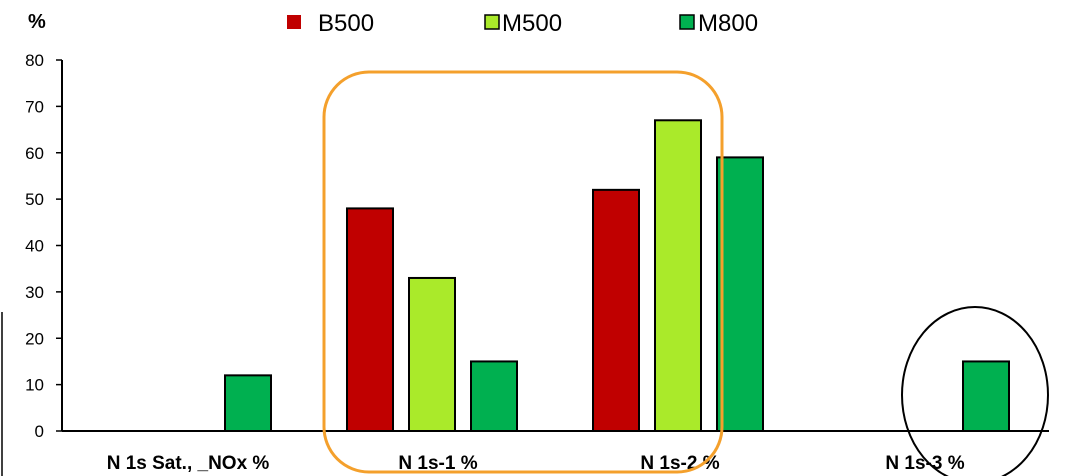  Describe the element at coordinates (728, 23) in the screenshot. I see `legend-label-m800: M800` at that location.